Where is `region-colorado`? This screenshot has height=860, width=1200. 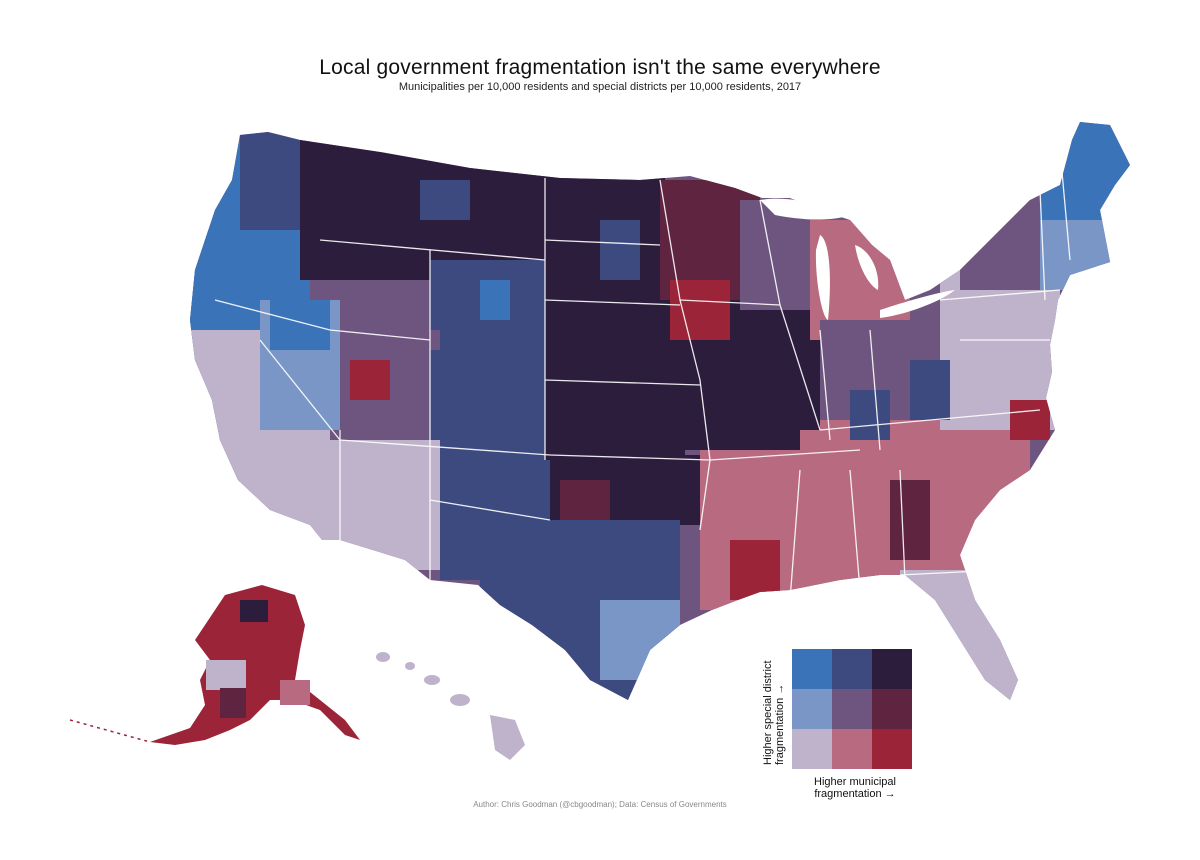
region-colorado is located at coordinates (490, 405).